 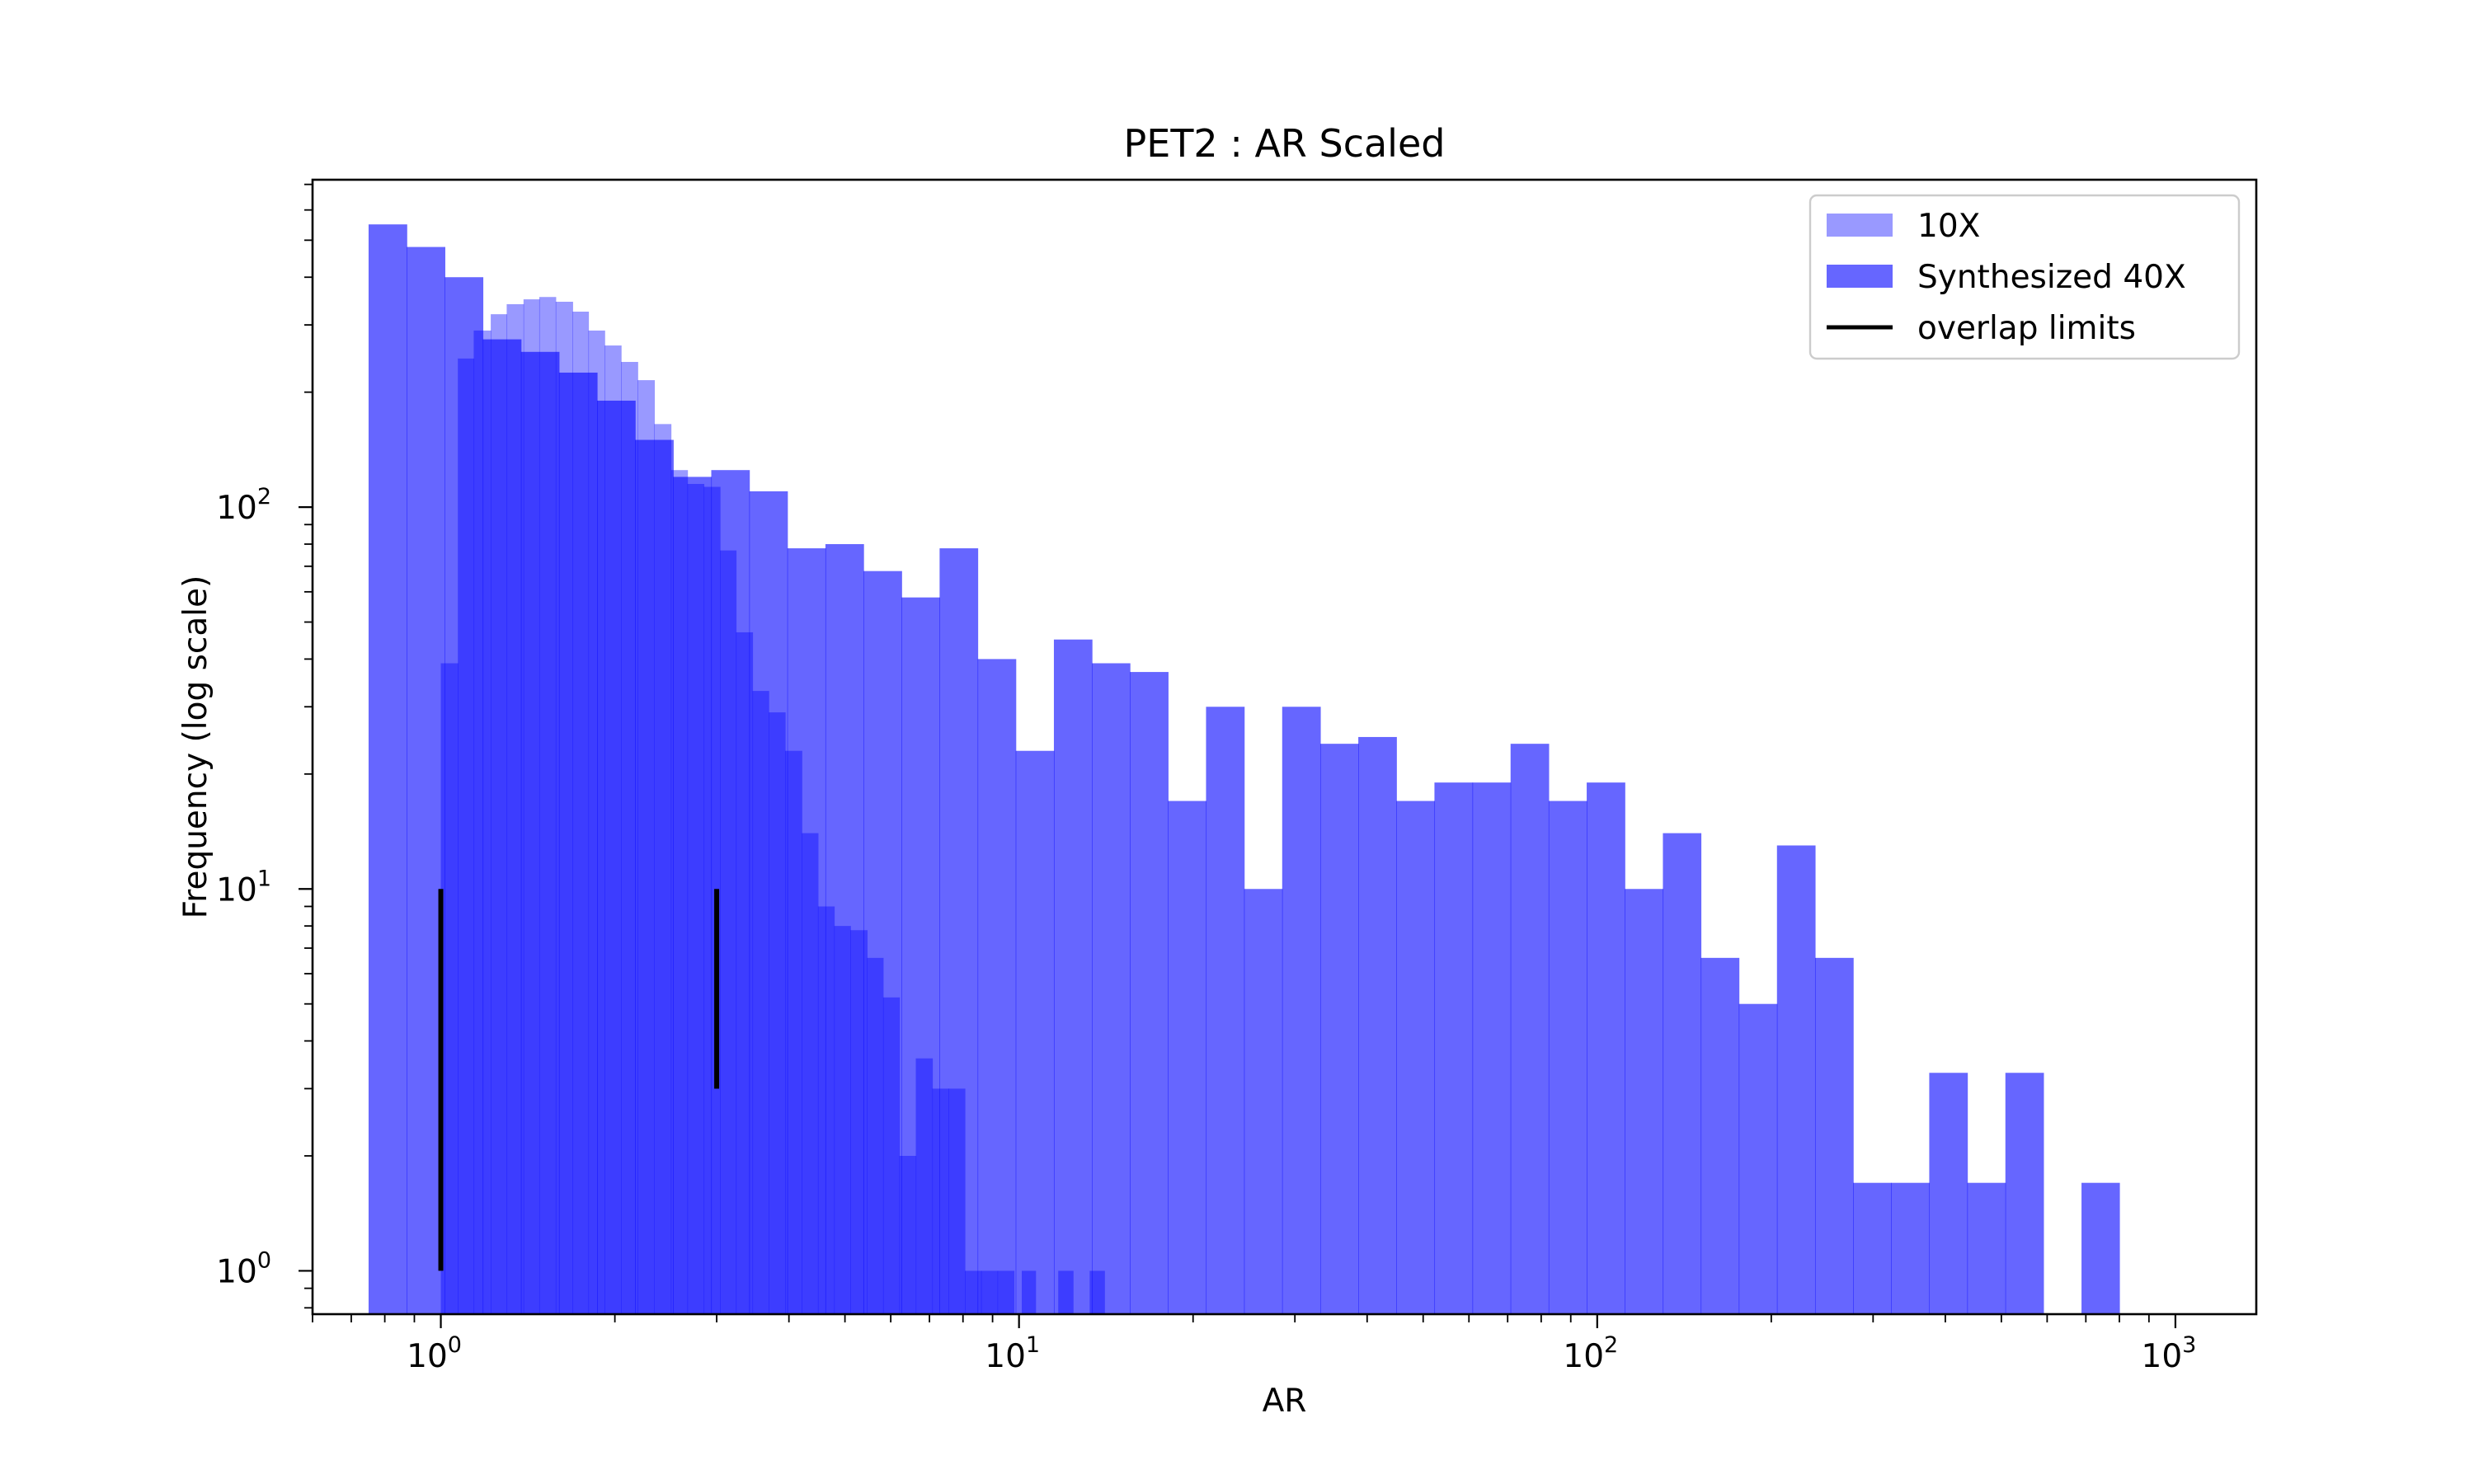 I want to click on overlap-limits-layer, so click(x=579, y=1080).